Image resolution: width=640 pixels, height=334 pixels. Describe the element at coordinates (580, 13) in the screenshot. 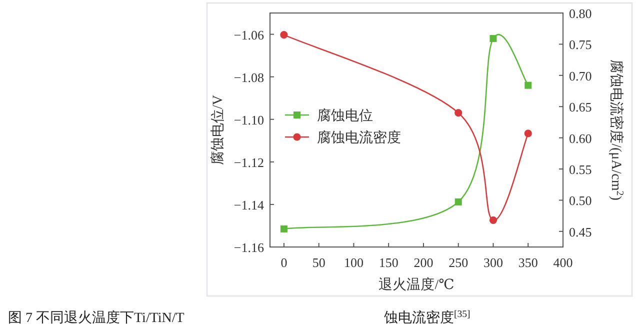

I see `y2-tick-label: 0.80` at that location.